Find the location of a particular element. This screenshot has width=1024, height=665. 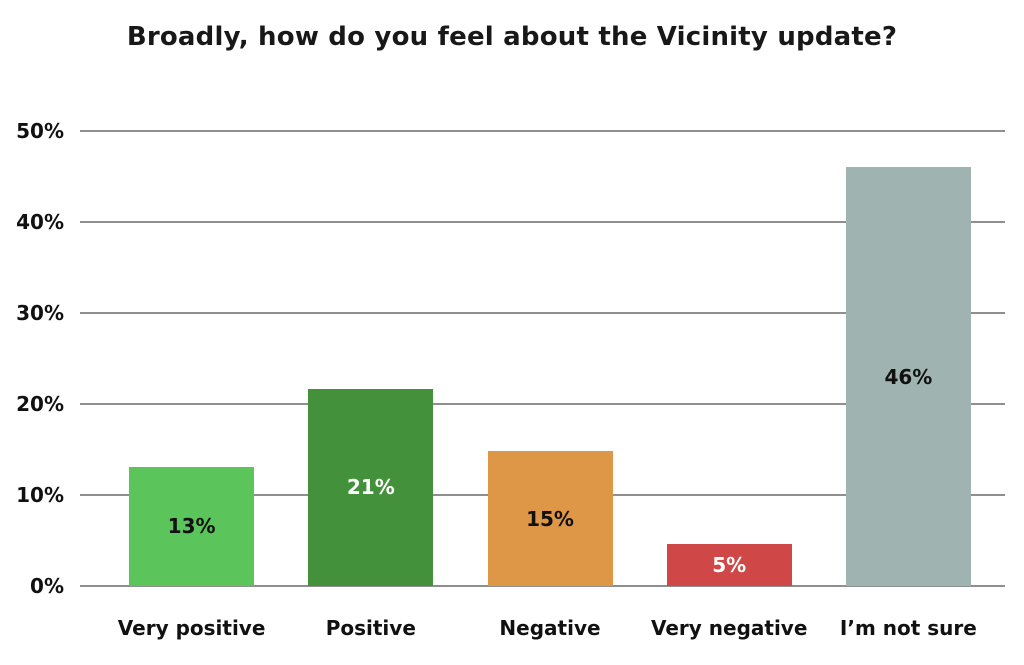

x-axis-category-label: Very negative is located at coordinates (729, 628).